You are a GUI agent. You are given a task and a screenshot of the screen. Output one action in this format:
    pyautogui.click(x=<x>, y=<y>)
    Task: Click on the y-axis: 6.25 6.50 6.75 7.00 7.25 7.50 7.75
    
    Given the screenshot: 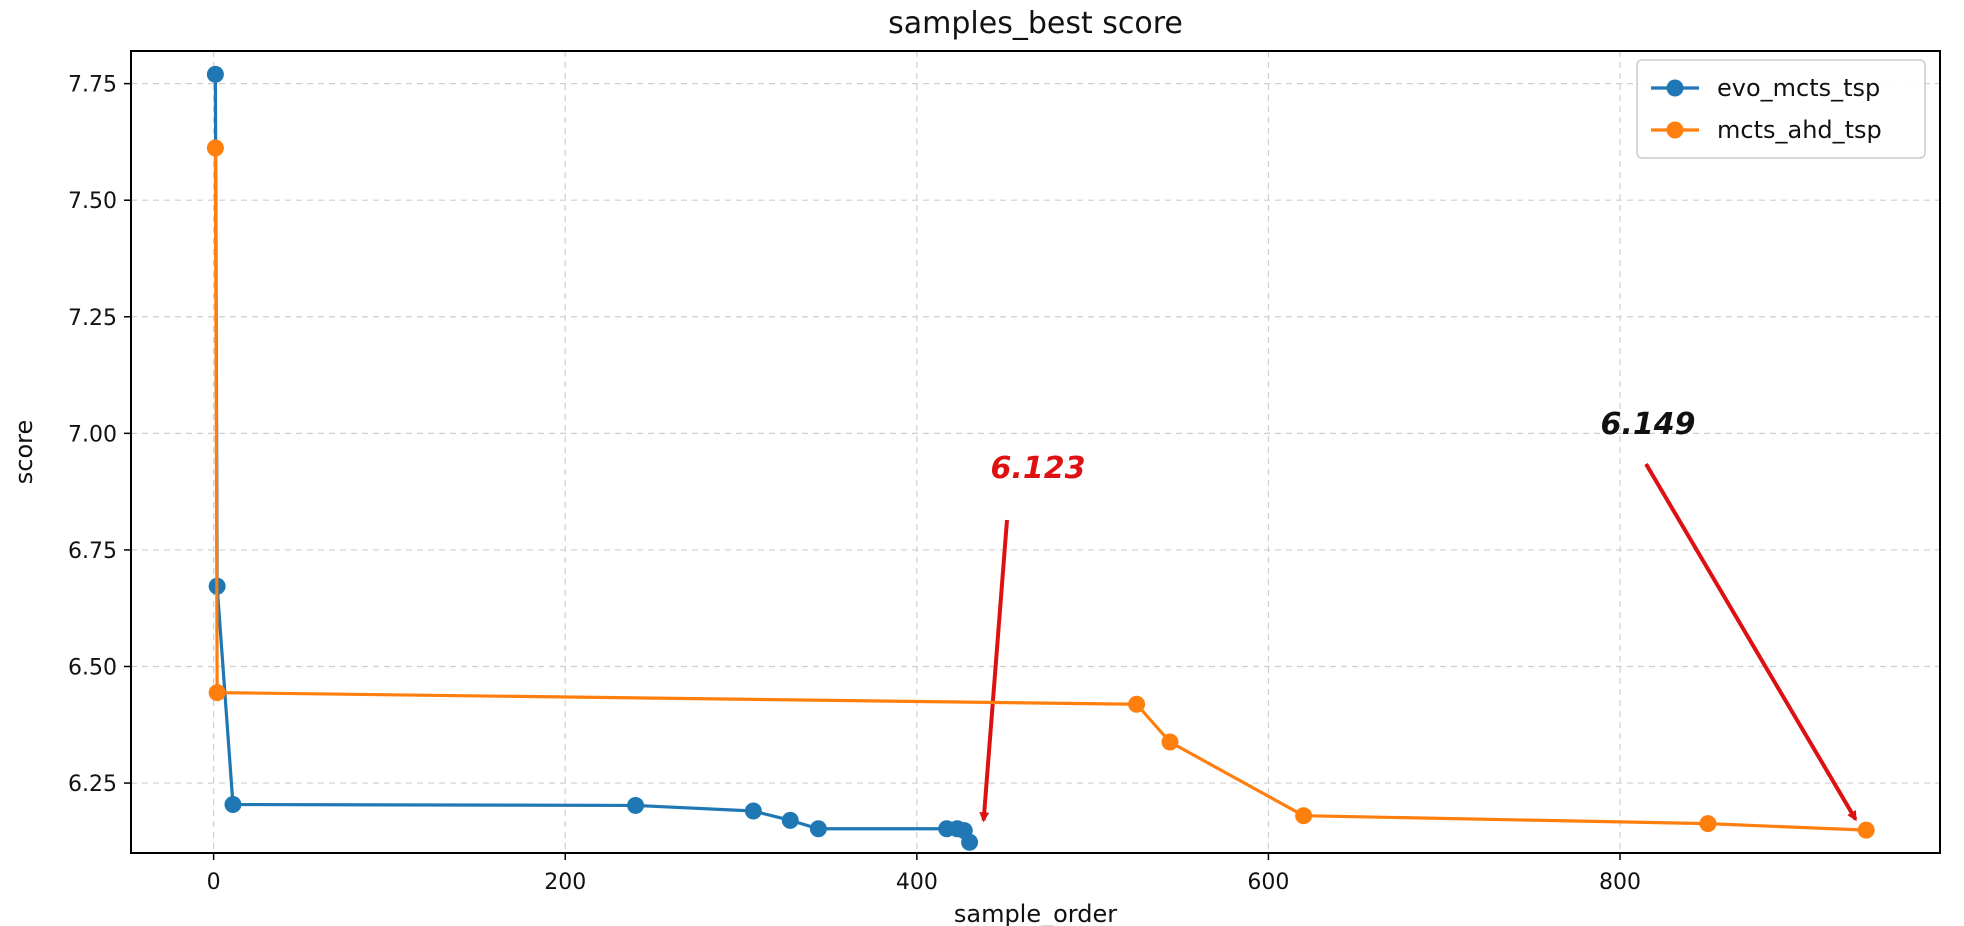 What is the action you would take?
    pyautogui.click(x=99, y=435)
    